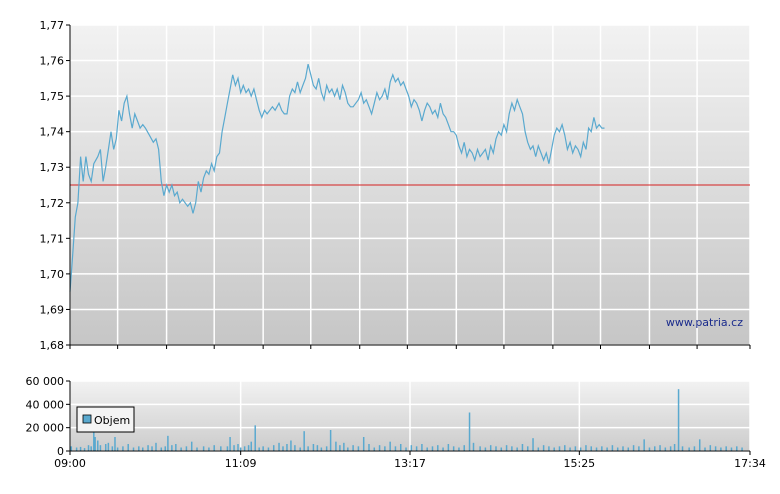  What do you see at coordinates (45, 428) in the screenshot?
I see `volume-y-tick-label: 20 000` at bounding box center [45, 428].